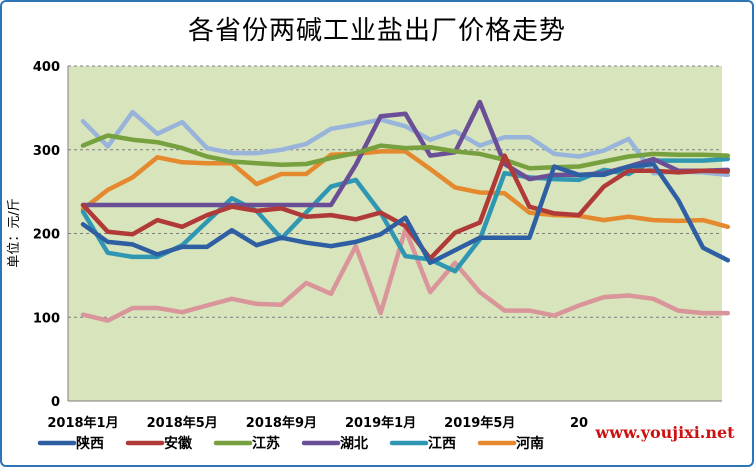 The height and width of the screenshot is (467, 754). Describe the element at coordinates (290, 443) in the screenshot. I see `legend: 陕西 安徽 江苏 湖北 江西 河南` at that location.